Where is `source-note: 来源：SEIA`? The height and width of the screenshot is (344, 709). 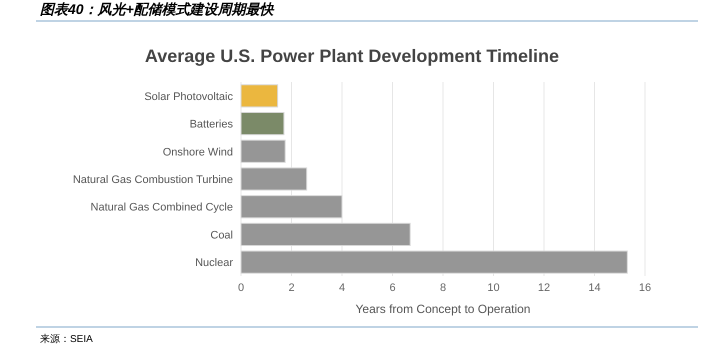
source-note: 来源：SEIA is located at coordinates (67, 338).